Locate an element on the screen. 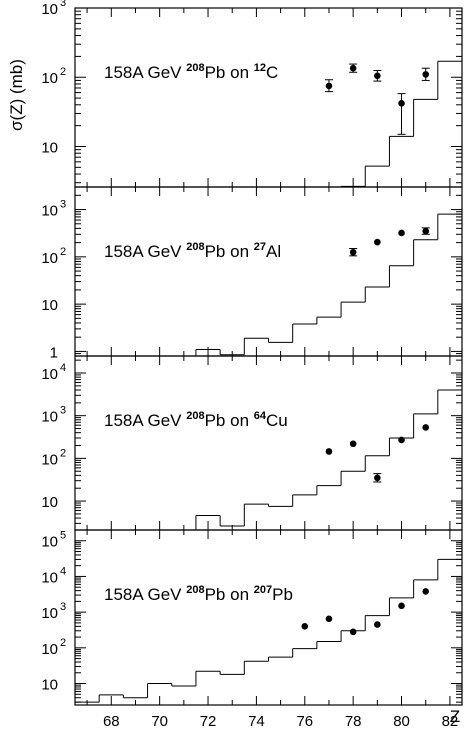 This screenshot has height=750, width=465. x-tick-label: 76 is located at coordinates (304, 721).